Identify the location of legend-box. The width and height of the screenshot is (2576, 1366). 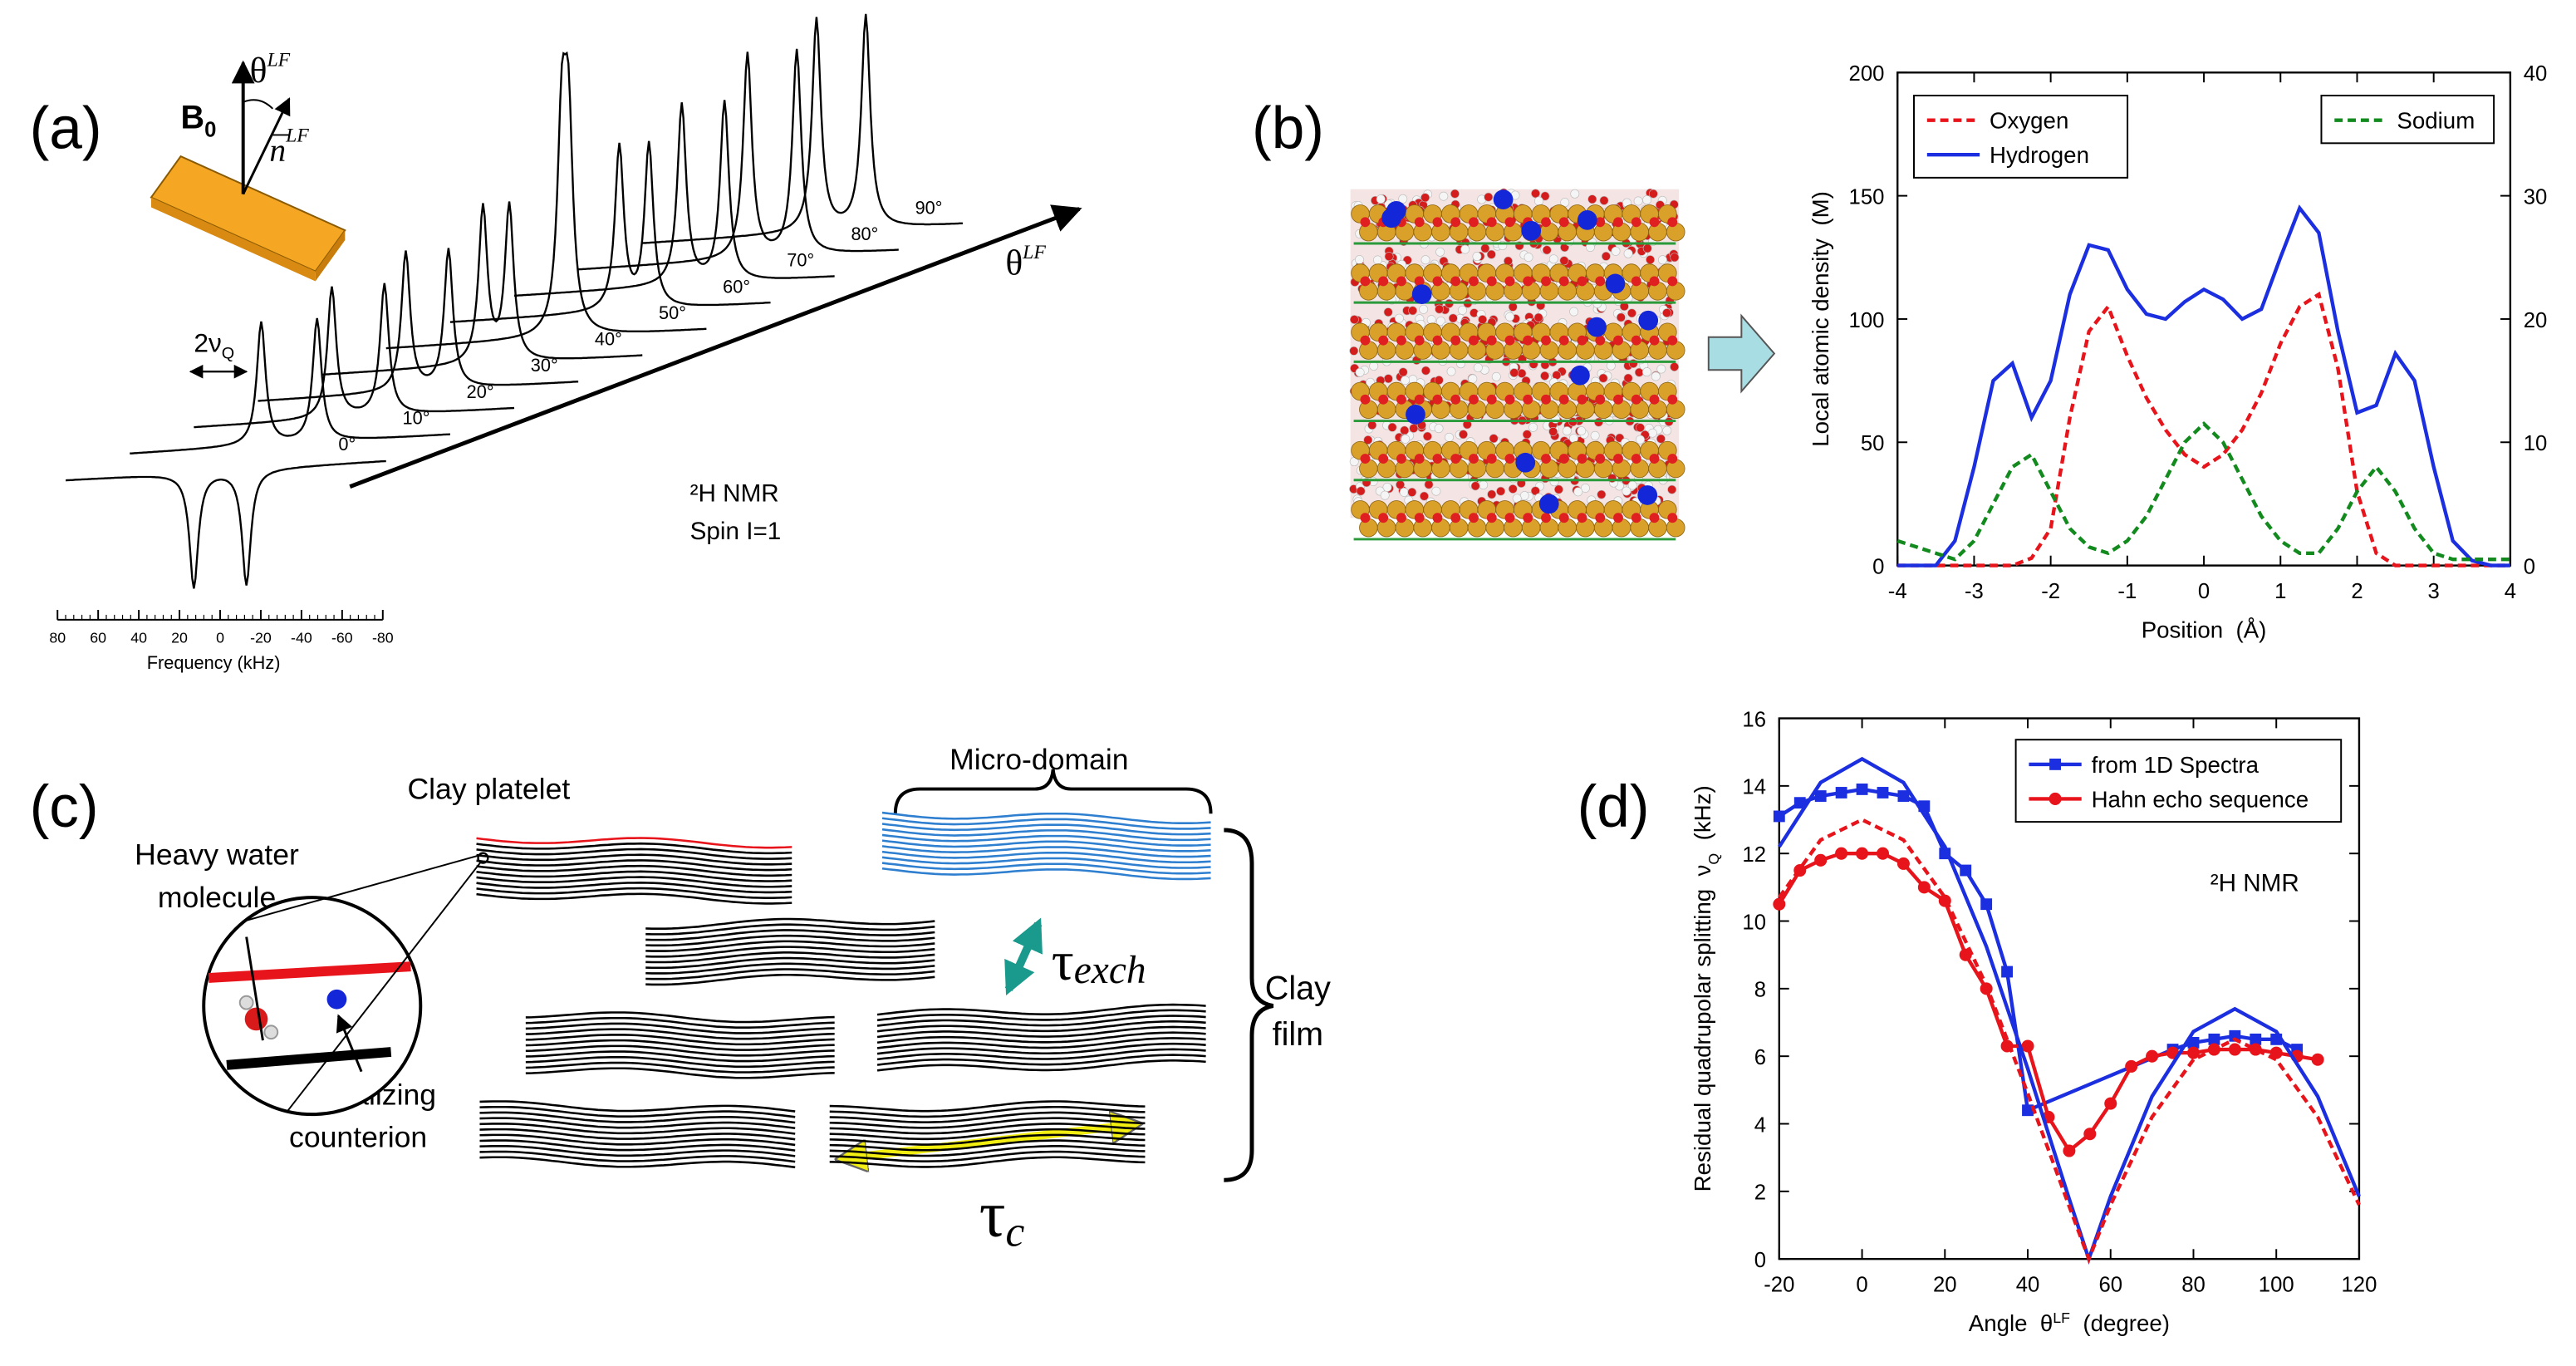
(2178, 781).